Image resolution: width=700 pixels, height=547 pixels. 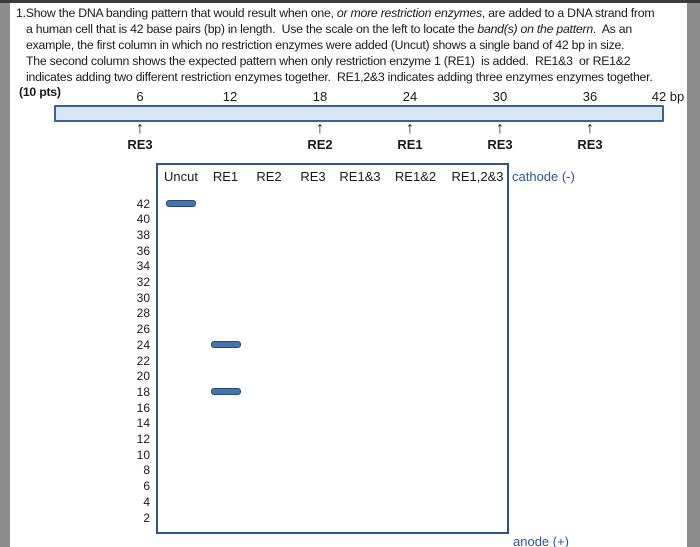 I want to click on ladder-value: 2, so click(x=146, y=517).